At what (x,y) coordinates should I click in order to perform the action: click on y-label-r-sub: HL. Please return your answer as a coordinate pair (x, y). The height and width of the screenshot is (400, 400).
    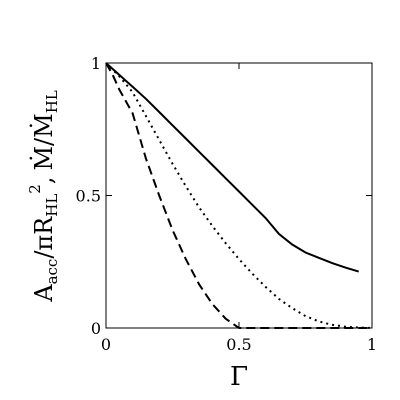
    Looking at the image, I should click on (52, 205).